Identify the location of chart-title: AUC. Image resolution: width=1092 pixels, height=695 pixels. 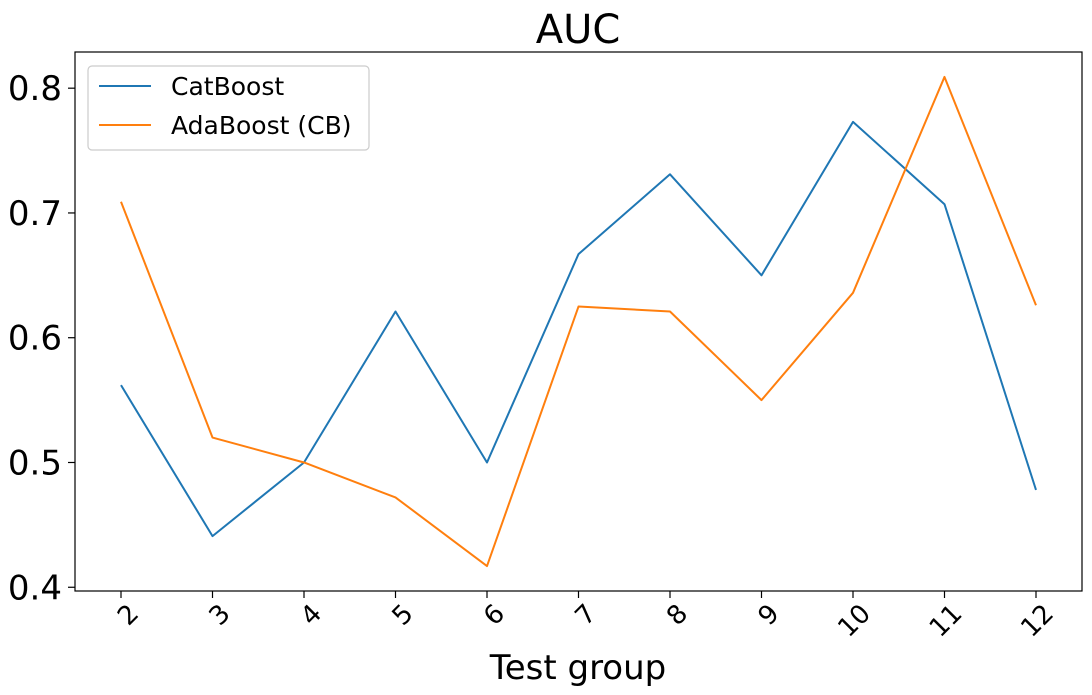
(578, 30).